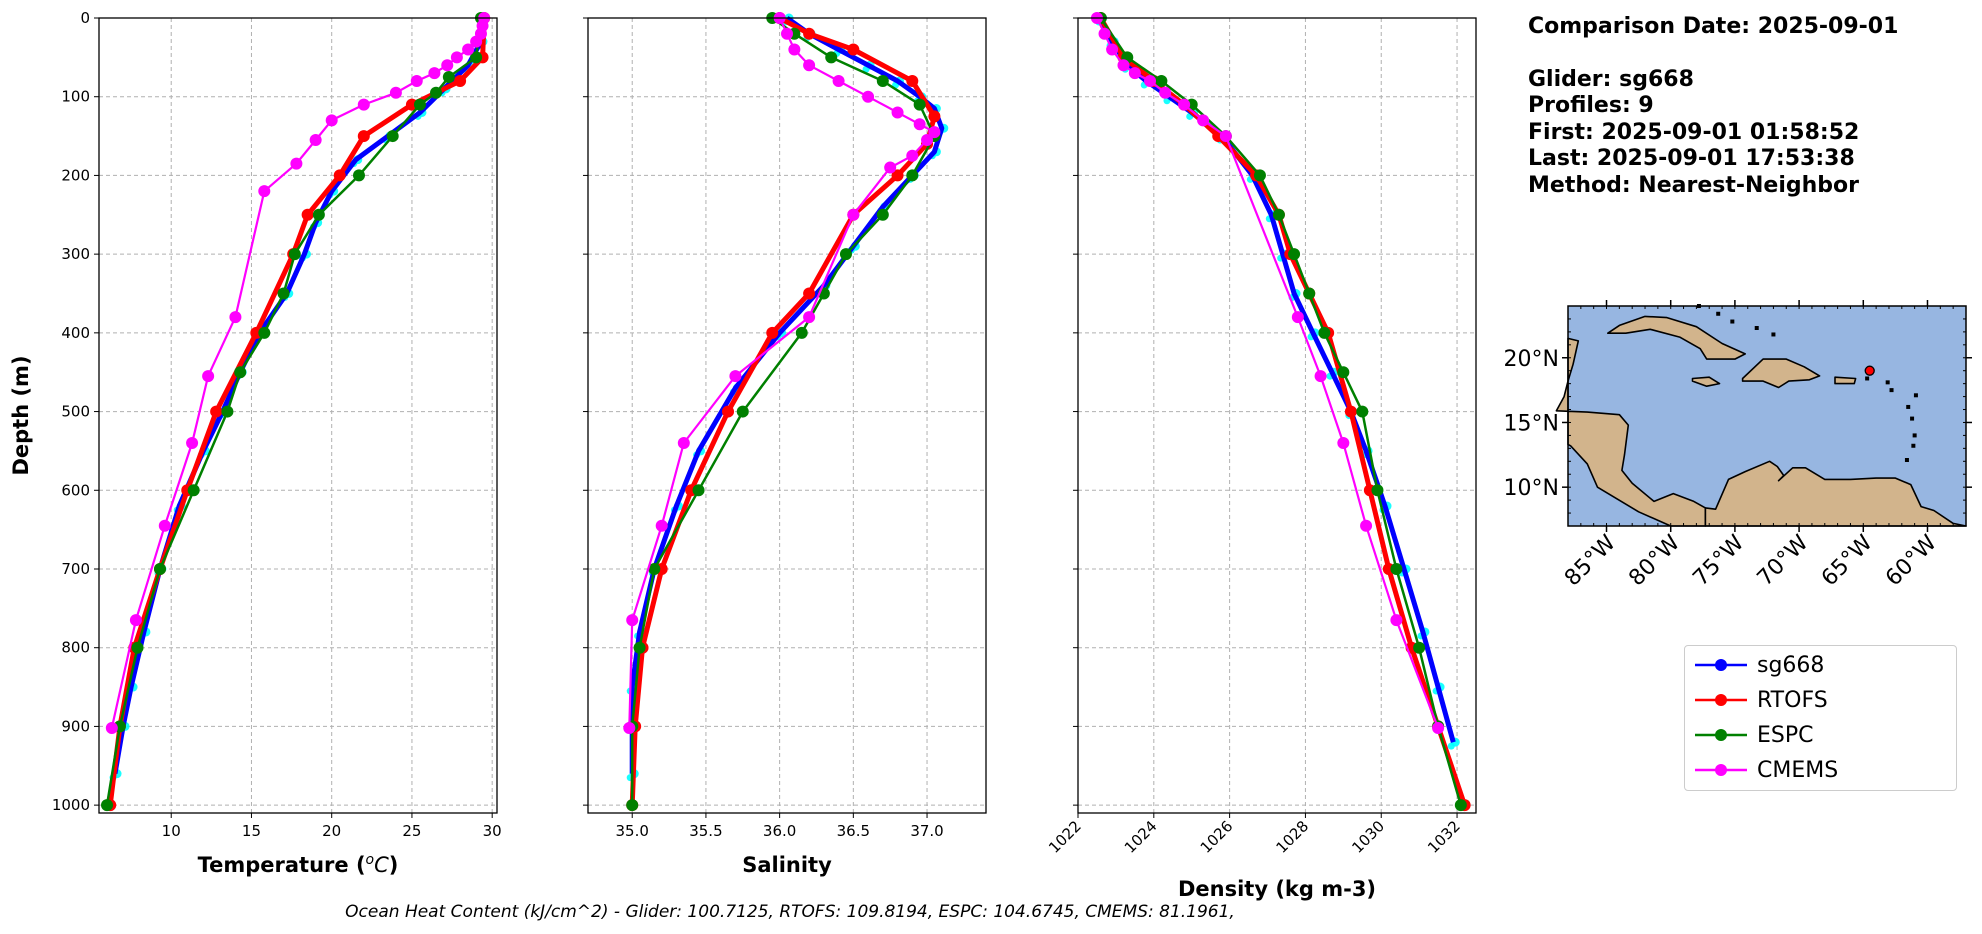 The width and height of the screenshot is (1982, 934). Describe the element at coordinates (21, 415) in the screenshot. I see `y-axis-label: Depth (m)` at that location.